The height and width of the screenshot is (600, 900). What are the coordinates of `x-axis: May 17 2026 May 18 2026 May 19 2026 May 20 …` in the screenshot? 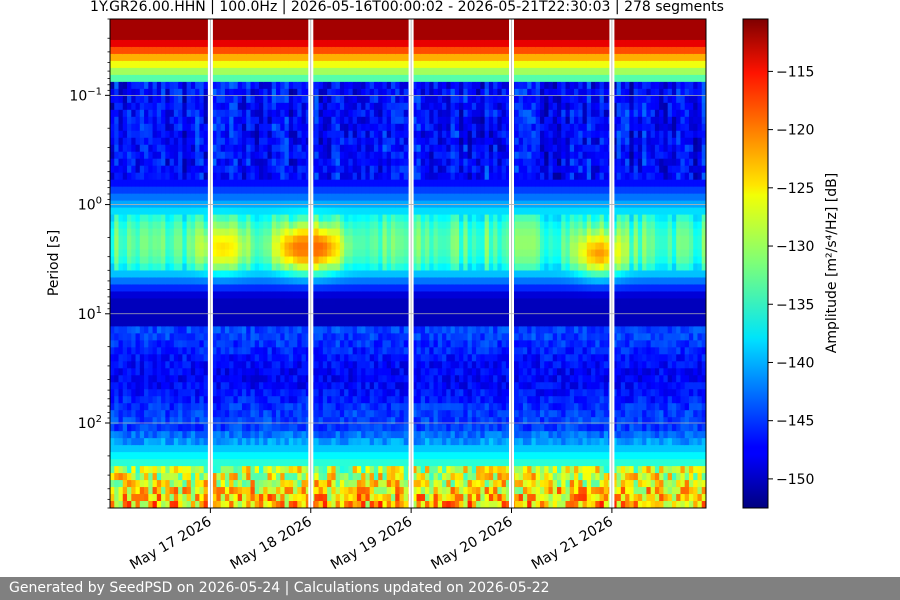 It's located at (371, 540).